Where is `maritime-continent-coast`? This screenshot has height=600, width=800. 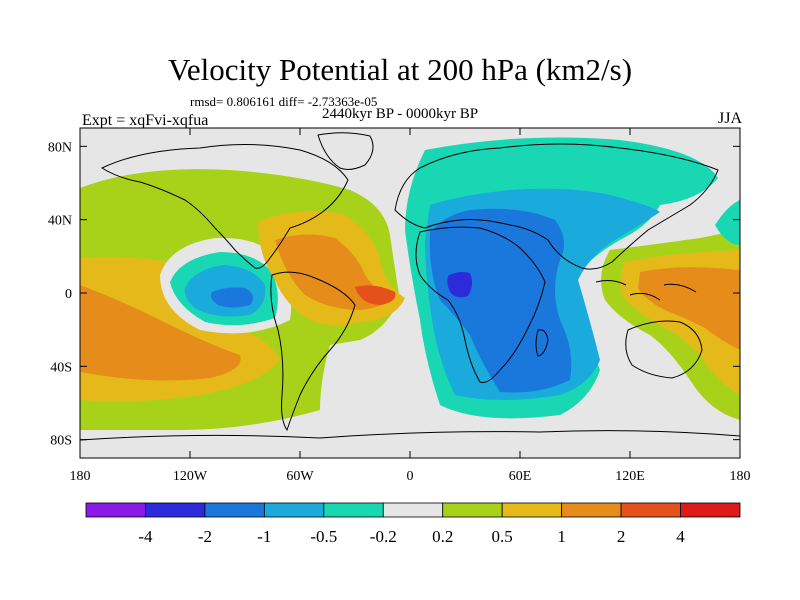 maritime-continent-coast is located at coordinates (646, 290).